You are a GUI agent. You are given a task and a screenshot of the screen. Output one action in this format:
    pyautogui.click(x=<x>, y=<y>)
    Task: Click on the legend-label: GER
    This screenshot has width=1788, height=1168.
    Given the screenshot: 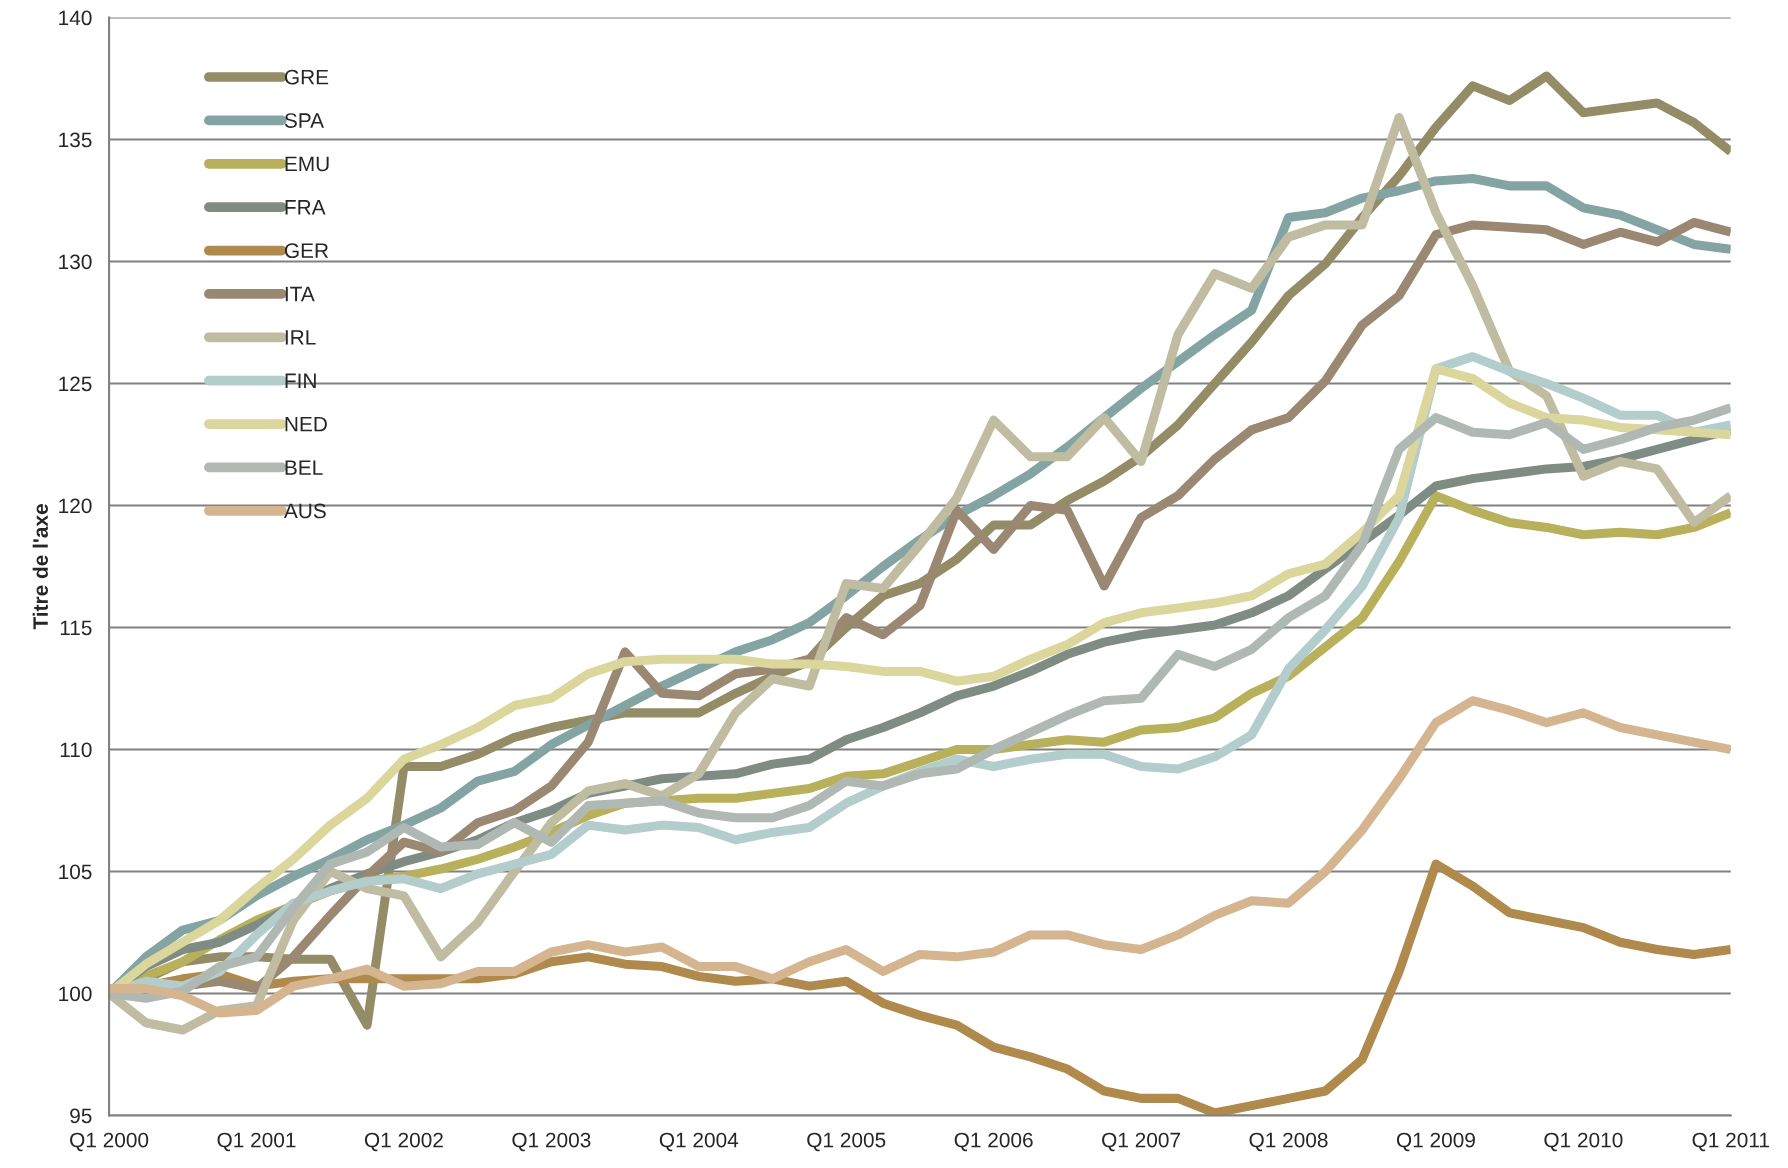 What is the action you would take?
    pyautogui.click(x=306, y=251)
    